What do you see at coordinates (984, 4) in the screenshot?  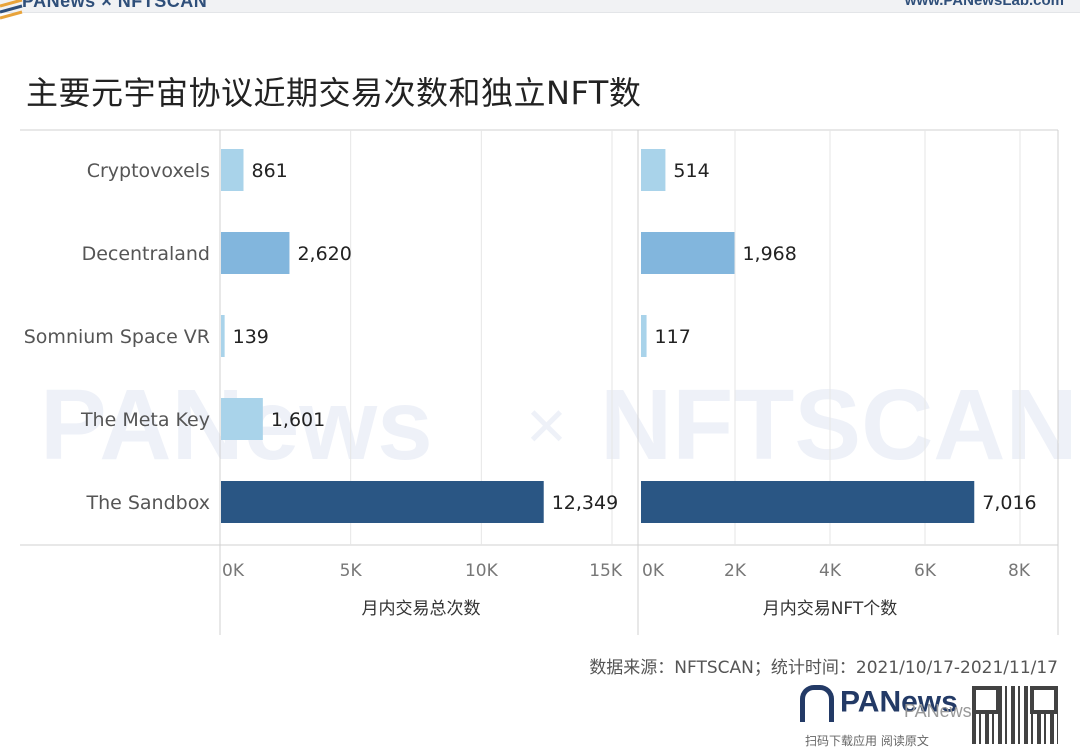 I see `header-url: www.PANewsLab.com` at bounding box center [984, 4].